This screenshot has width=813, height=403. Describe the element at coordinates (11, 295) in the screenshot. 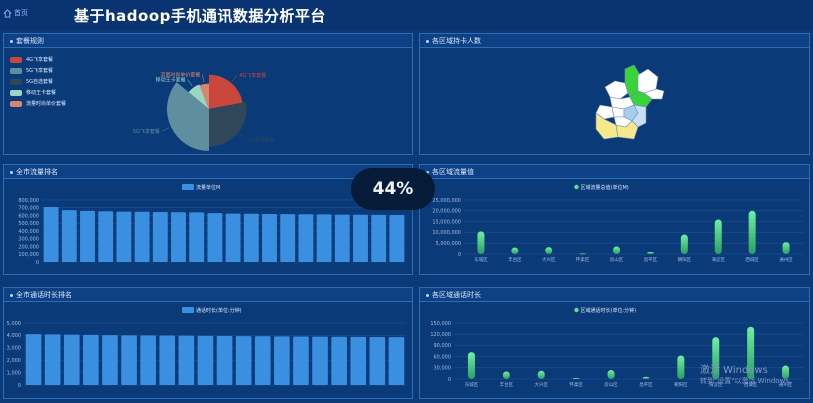

I see `bullet-icon` at that location.